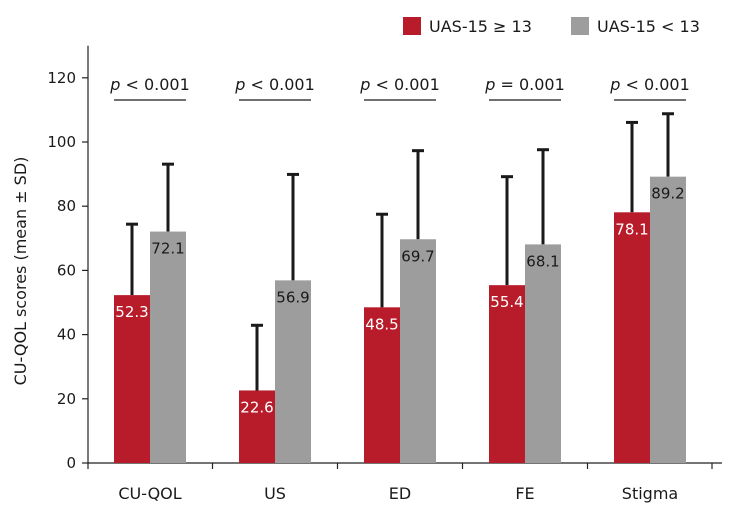 The height and width of the screenshot is (523, 736). I want to click on legend-label: UAS-15 < 13, so click(648, 26).